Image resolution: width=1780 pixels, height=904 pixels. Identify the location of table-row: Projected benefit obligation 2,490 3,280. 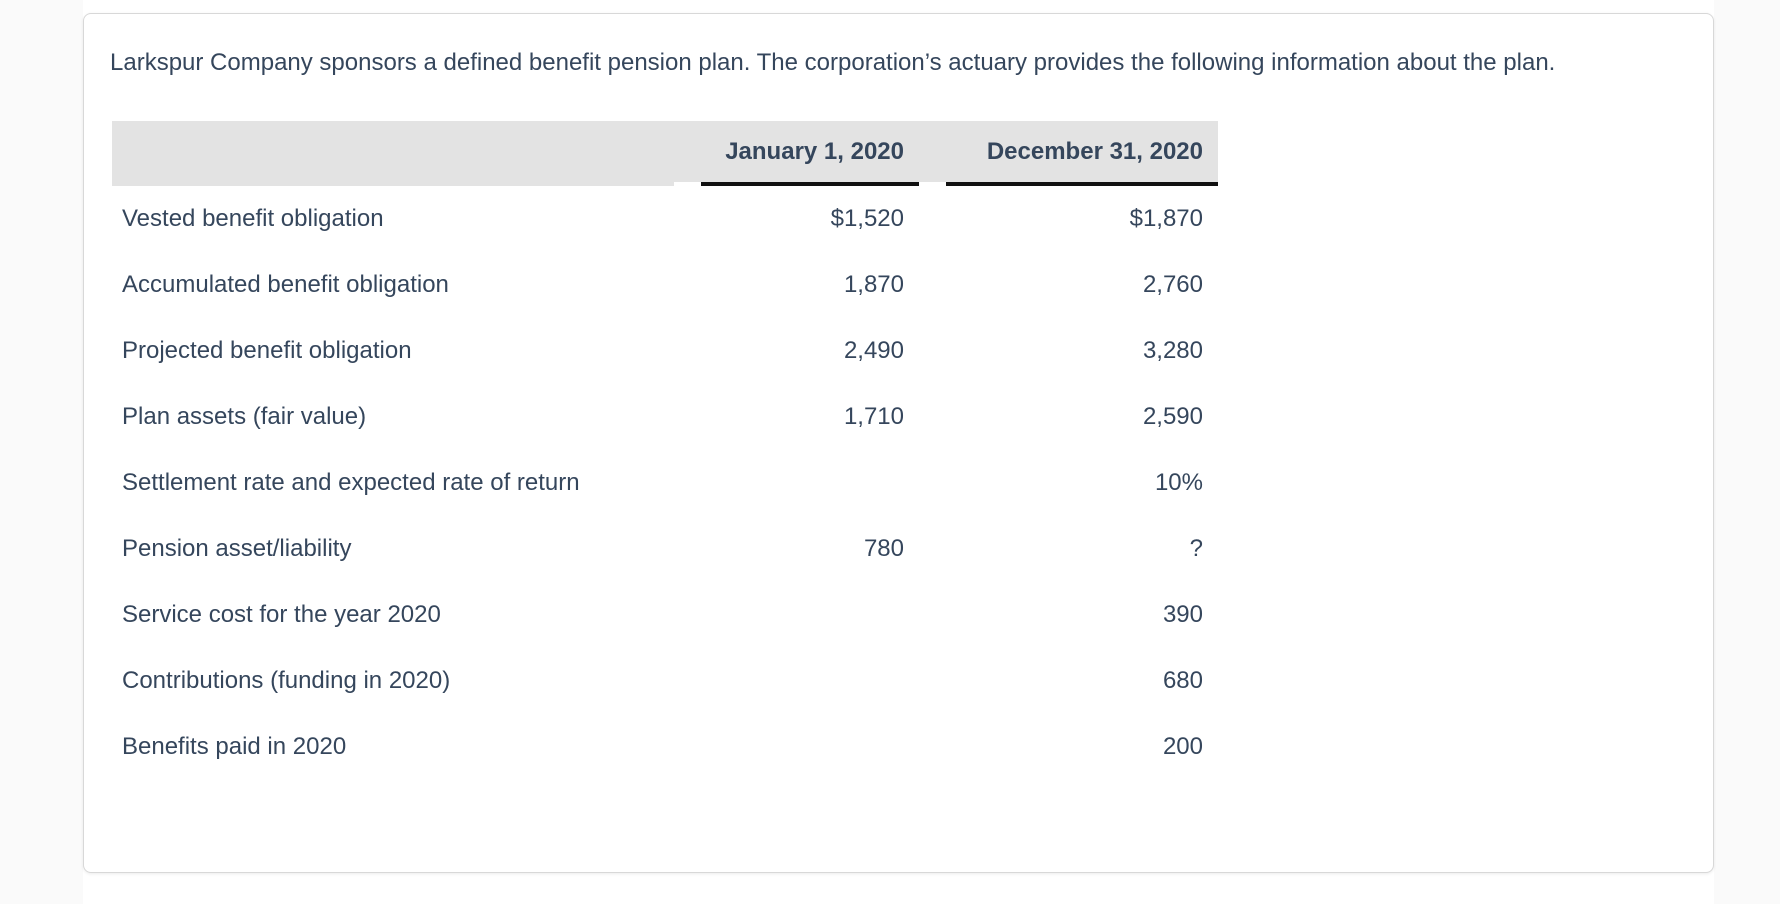
(665, 351).